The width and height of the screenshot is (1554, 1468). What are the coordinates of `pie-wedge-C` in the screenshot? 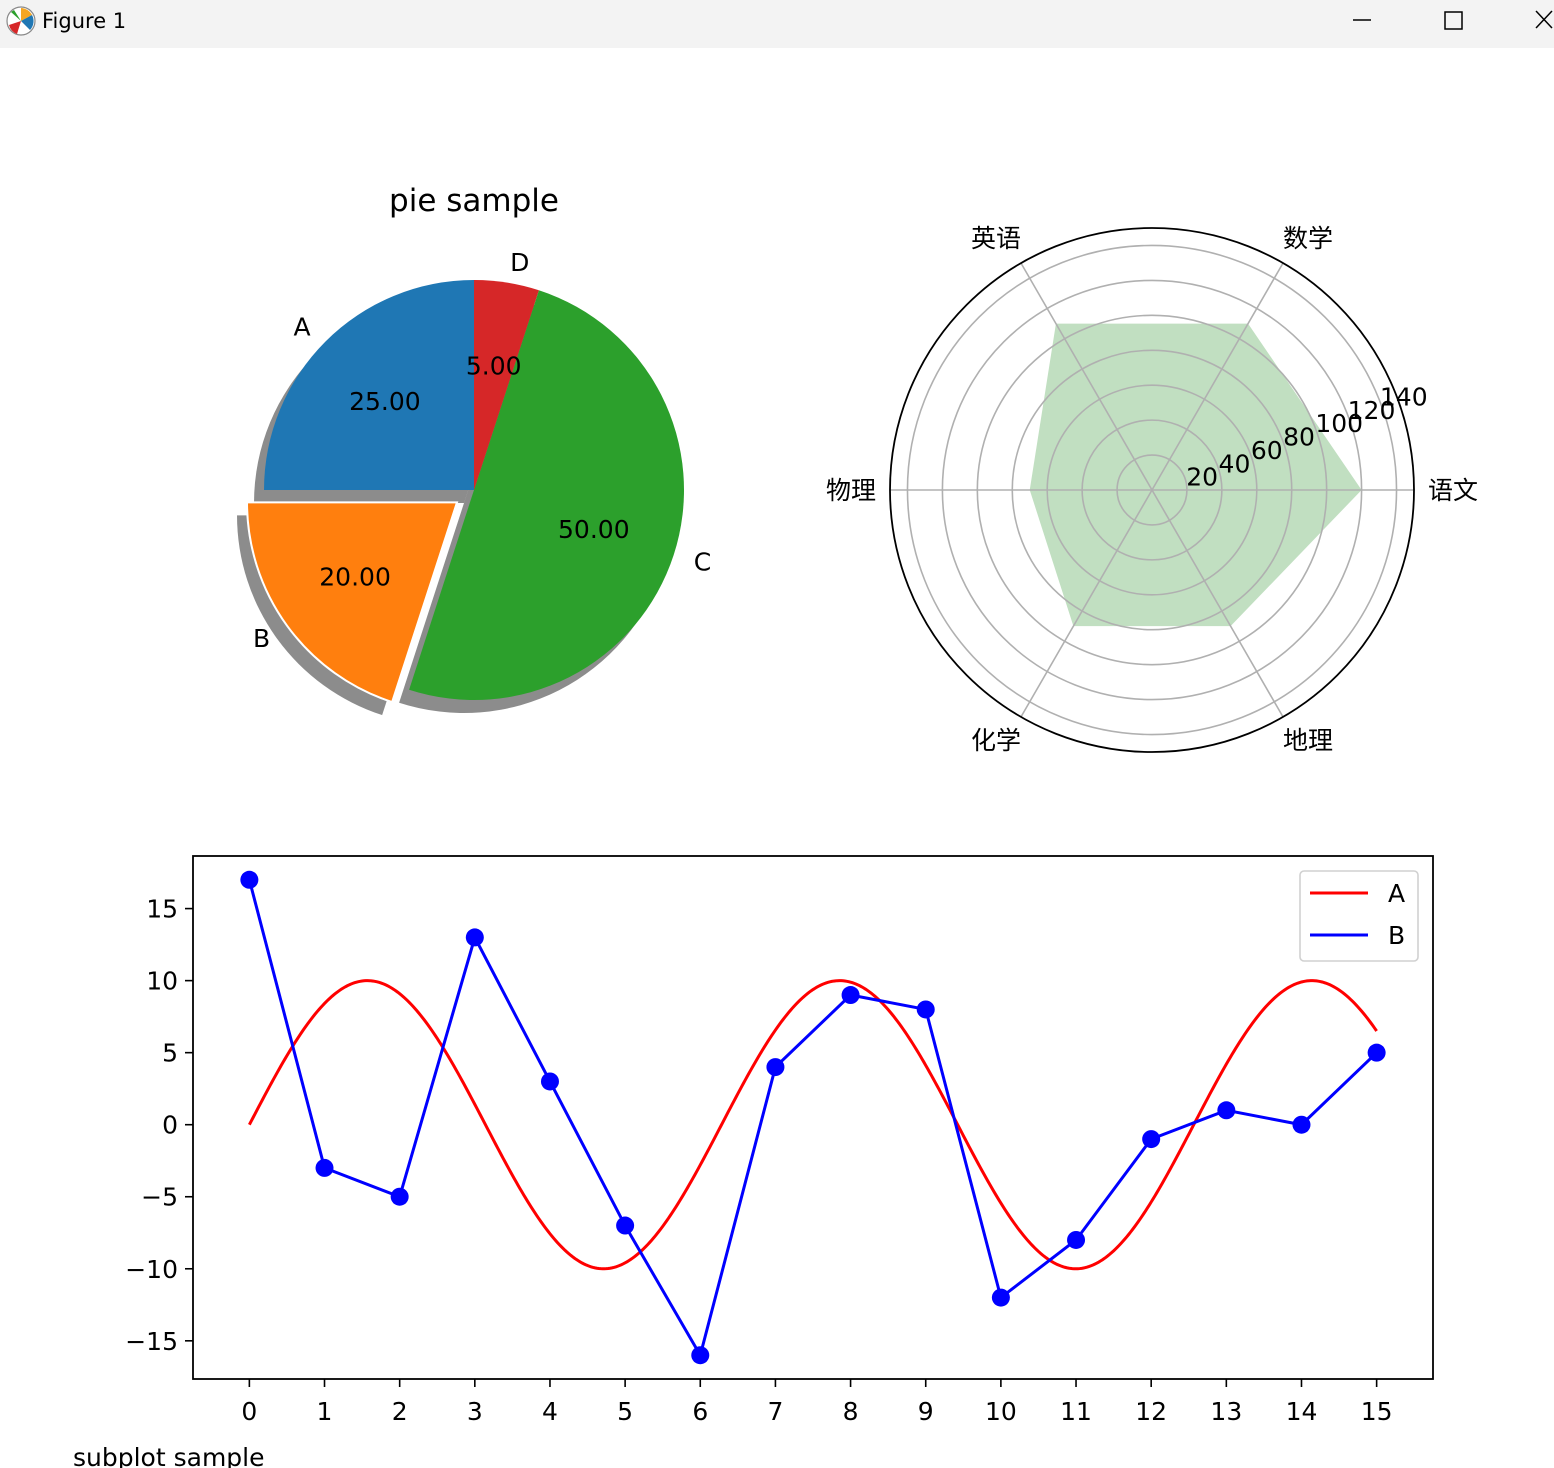 It's located at (547, 495).